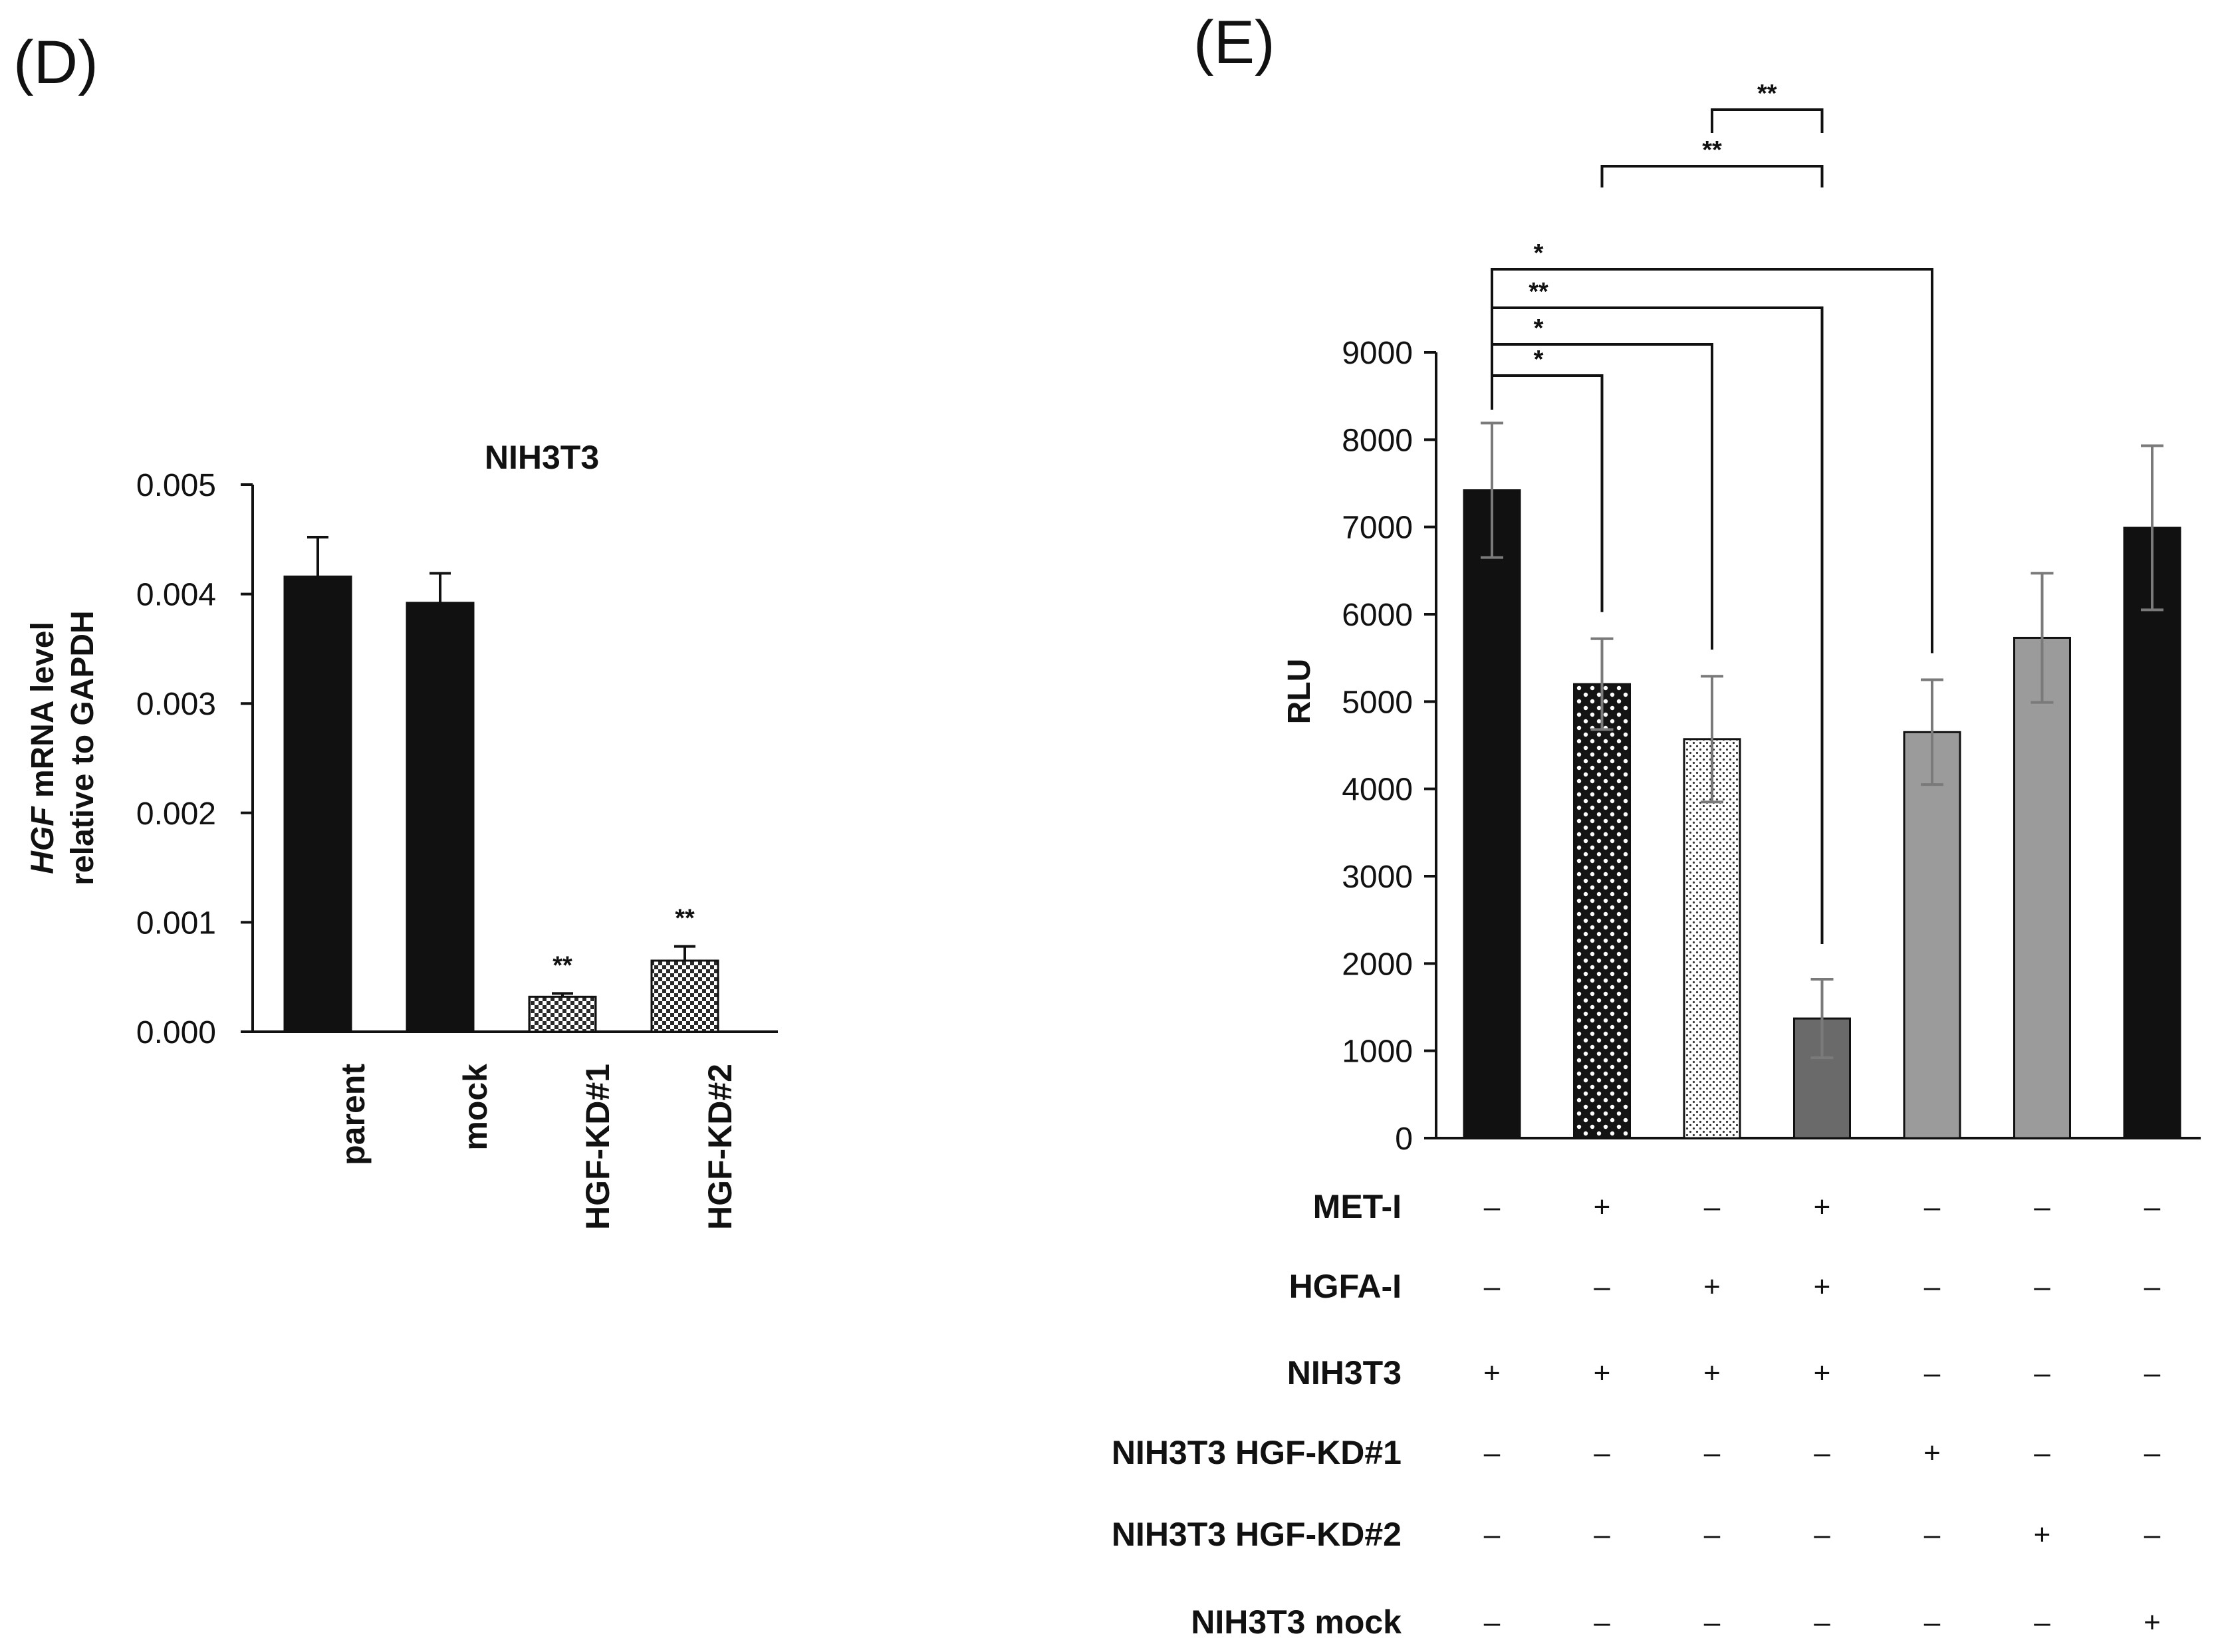  Describe the element at coordinates (1377, 1052) in the screenshot. I see `y-tick-label: 1000` at that location.